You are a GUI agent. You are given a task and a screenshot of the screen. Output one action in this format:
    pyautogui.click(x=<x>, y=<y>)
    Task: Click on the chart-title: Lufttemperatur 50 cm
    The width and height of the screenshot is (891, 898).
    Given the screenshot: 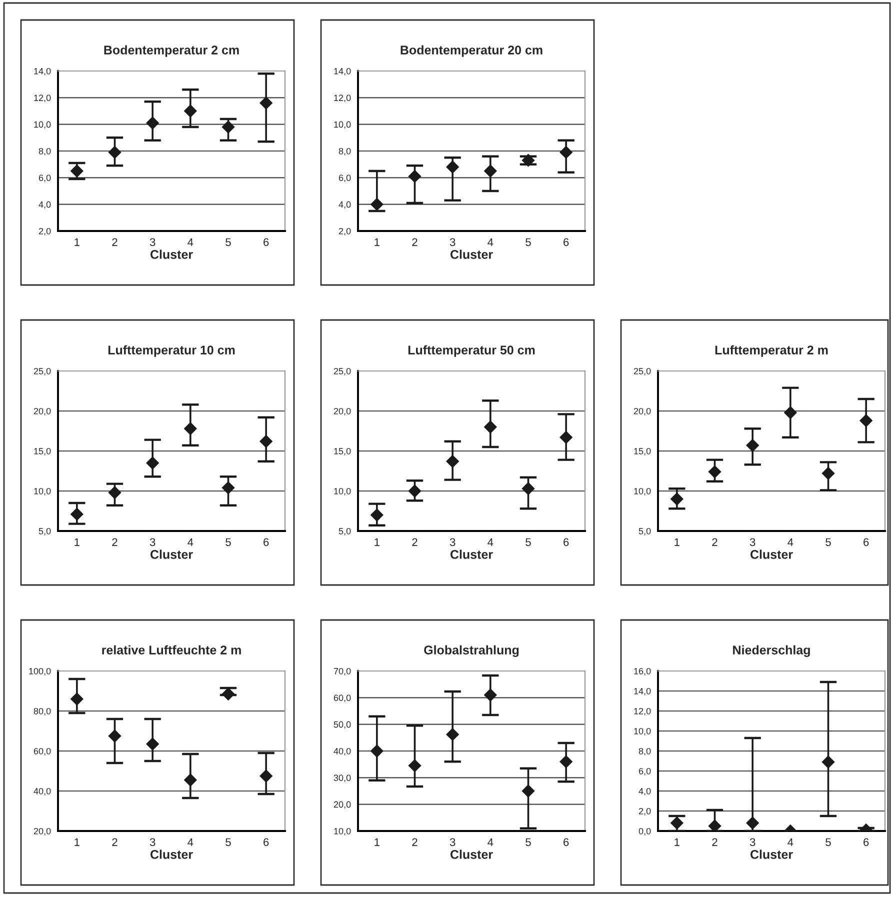 What is the action you would take?
    pyautogui.click(x=471, y=351)
    